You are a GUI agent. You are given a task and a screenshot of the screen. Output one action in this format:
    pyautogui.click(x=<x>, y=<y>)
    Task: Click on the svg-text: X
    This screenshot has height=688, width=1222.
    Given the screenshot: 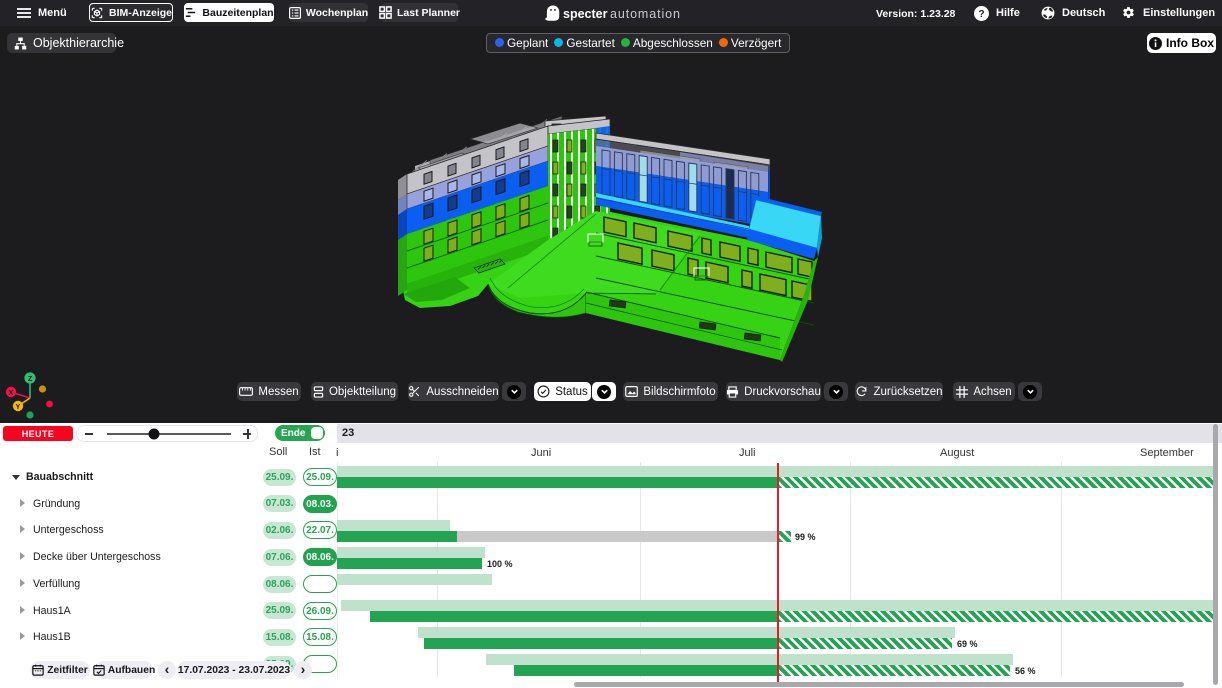 What is the action you would take?
    pyautogui.click(x=11, y=393)
    